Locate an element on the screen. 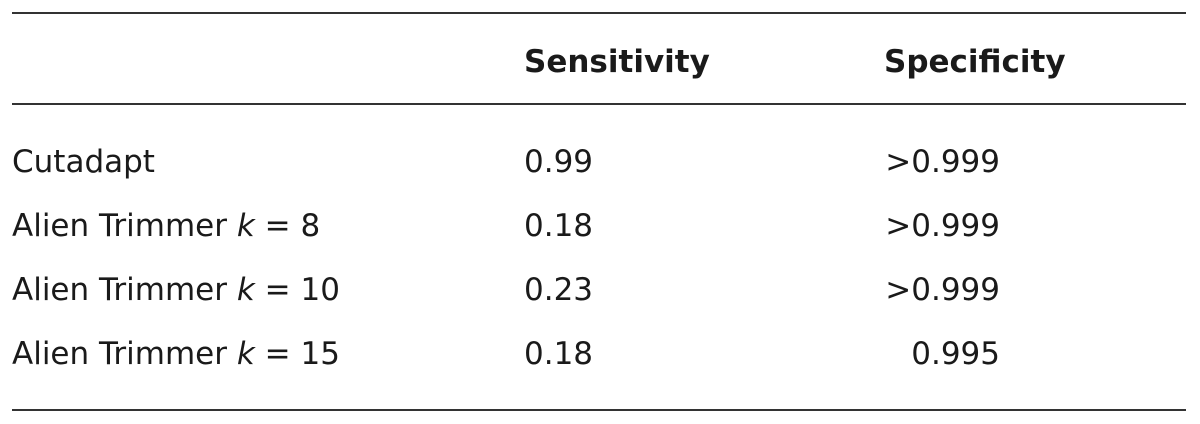 This screenshot has width=1200, height=424. row-label: Alien Trimmer k = 15 is located at coordinates (176, 354).